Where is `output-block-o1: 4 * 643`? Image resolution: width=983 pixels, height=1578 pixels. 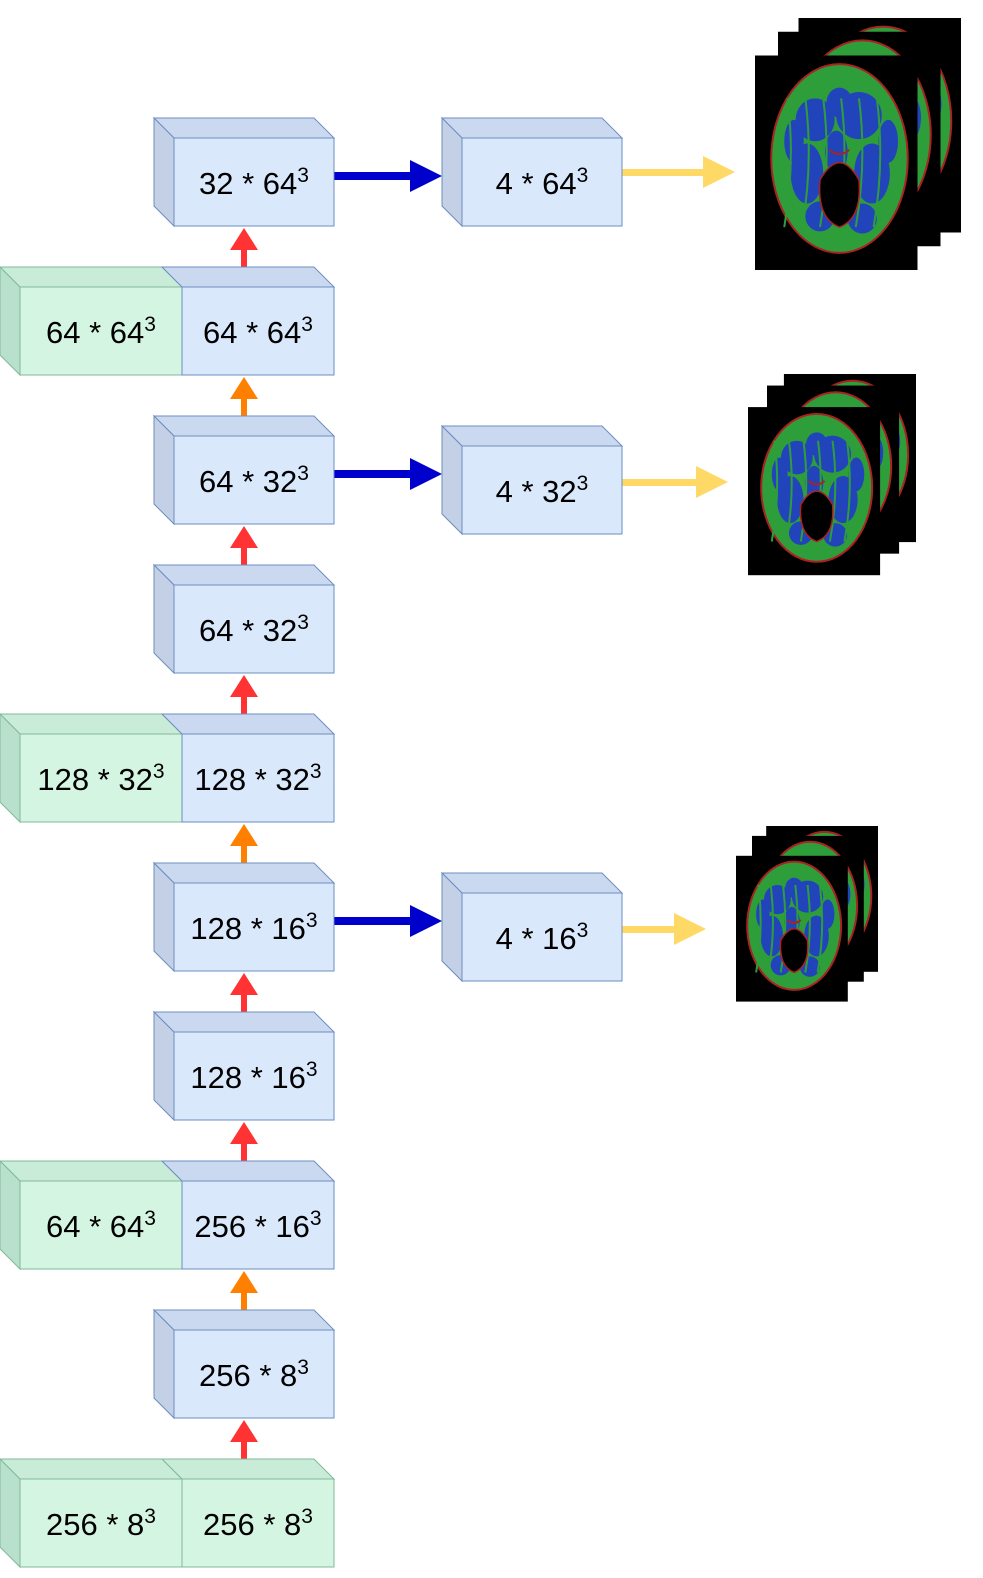
output-block-o1: 4 * 643 is located at coordinates (532, 172).